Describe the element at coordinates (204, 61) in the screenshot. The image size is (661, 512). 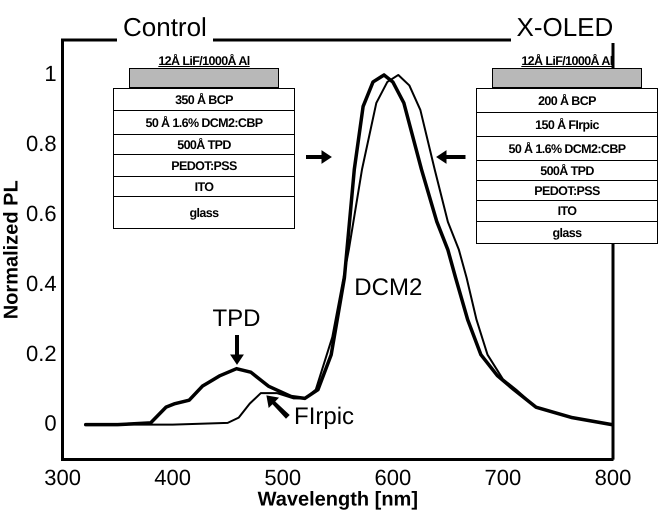
I see `annotation: 12Å LiF/1000Å Al` at that location.